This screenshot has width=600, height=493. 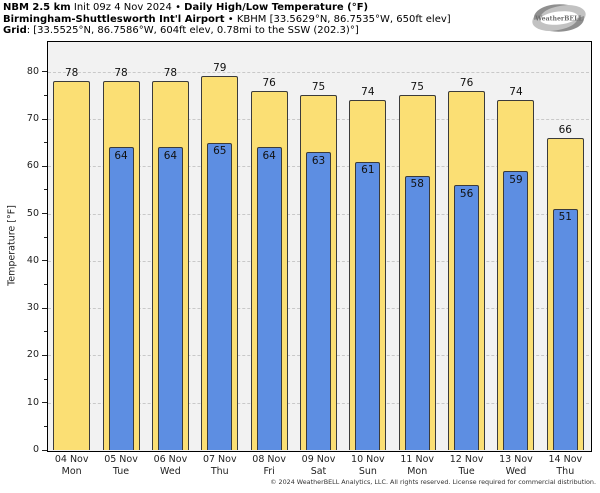 What do you see at coordinates (516, 459) in the screenshot?
I see `x-tick-date: 13 Nov` at bounding box center [516, 459].